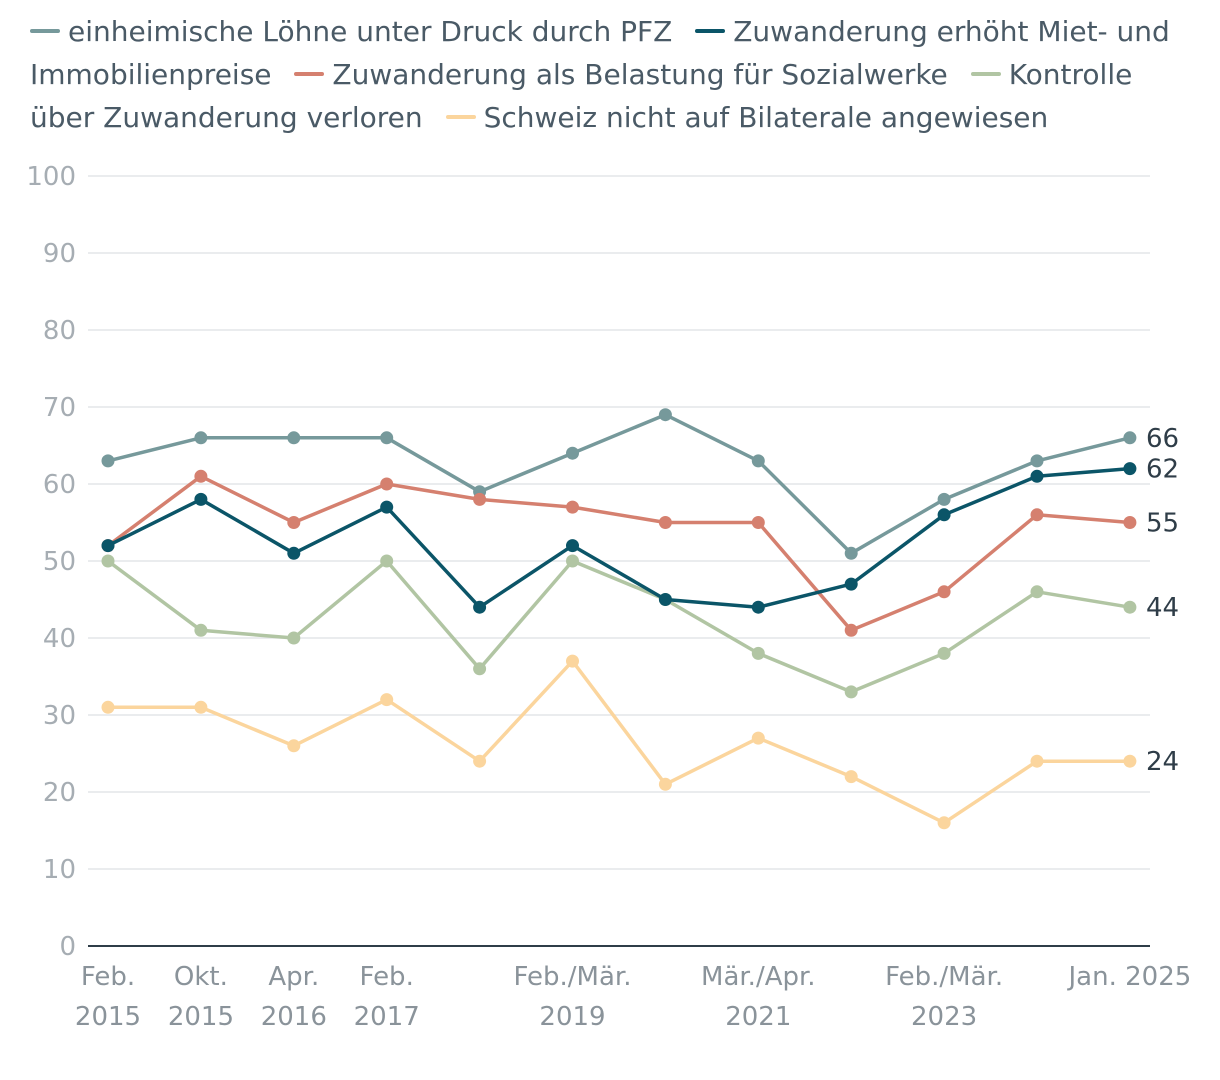 The width and height of the screenshot is (1220, 1080). What do you see at coordinates (51, 177) in the screenshot?
I see `y-tick-label: 100` at bounding box center [51, 177].